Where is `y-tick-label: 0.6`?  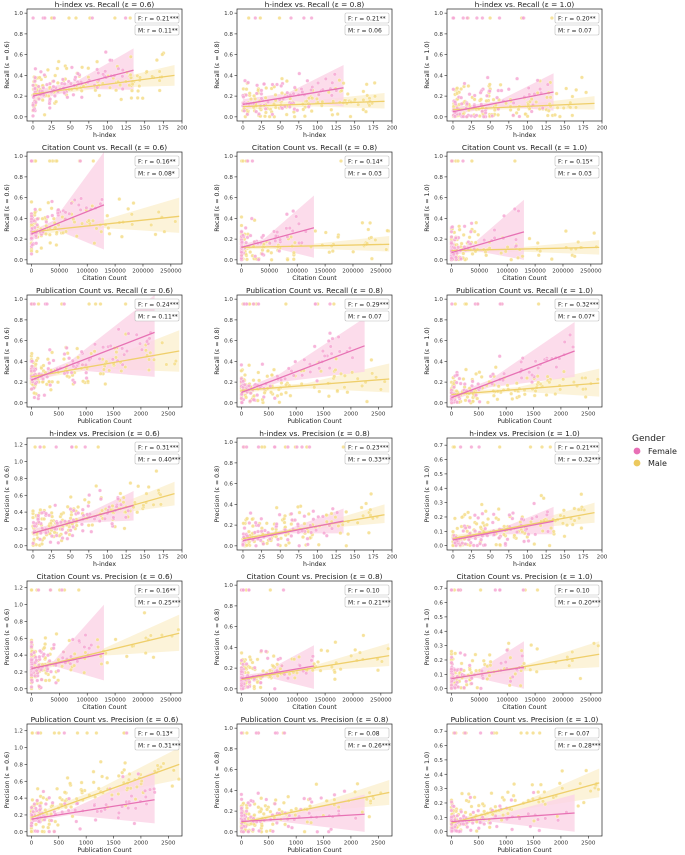
y-tick-label: 0.6 is located at coordinates (18, 496).